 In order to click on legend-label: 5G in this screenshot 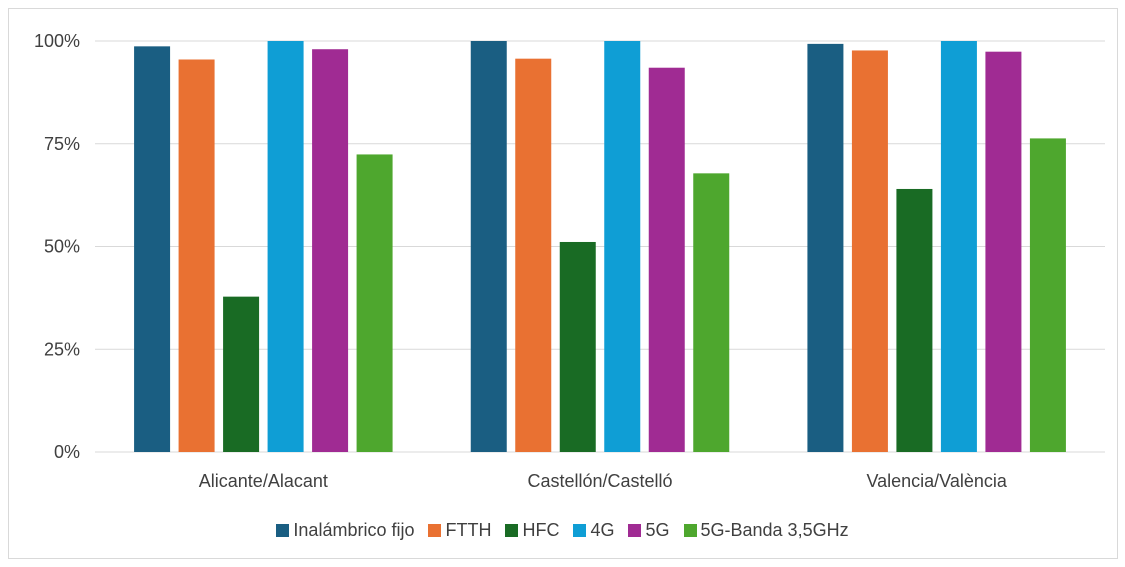, I will do `click(657, 530)`.